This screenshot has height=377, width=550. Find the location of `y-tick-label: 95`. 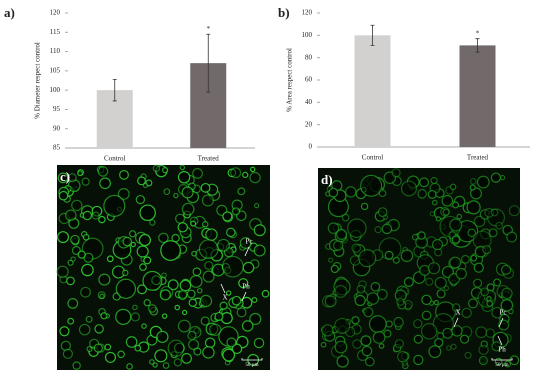

y-tick-label: 95 is located at coordinates (57, 109).